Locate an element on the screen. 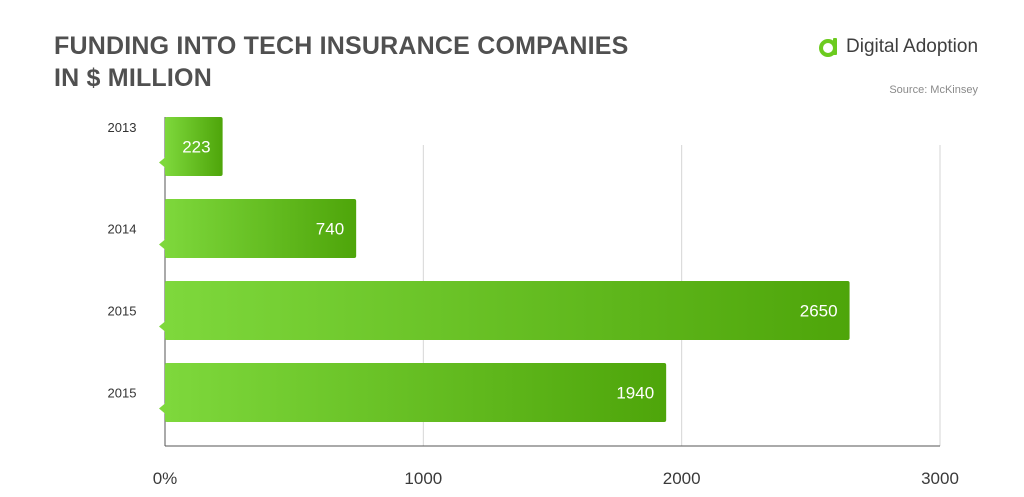  chart-title-line-2: IN $ MILLION is located at coordinates (133, 78).